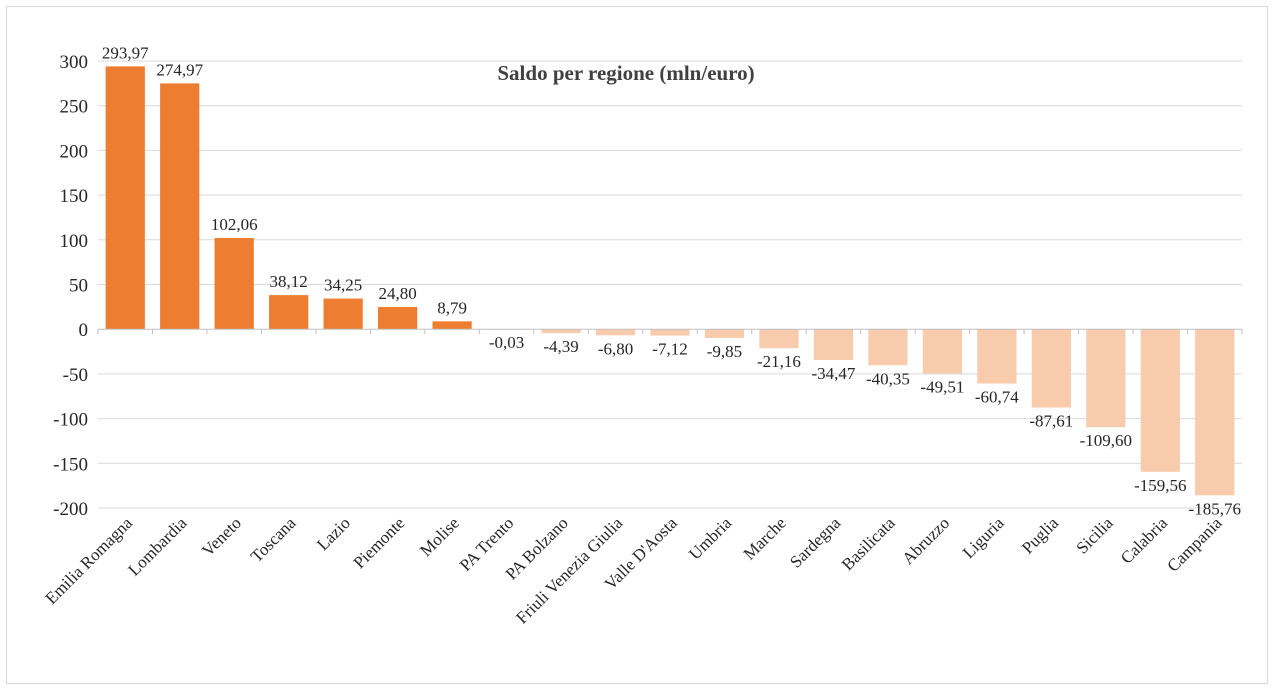  What do you see at coordinates (397, 293) in the screenshot?
I see `data-label: 24,80` at bounding box center [397, 293].